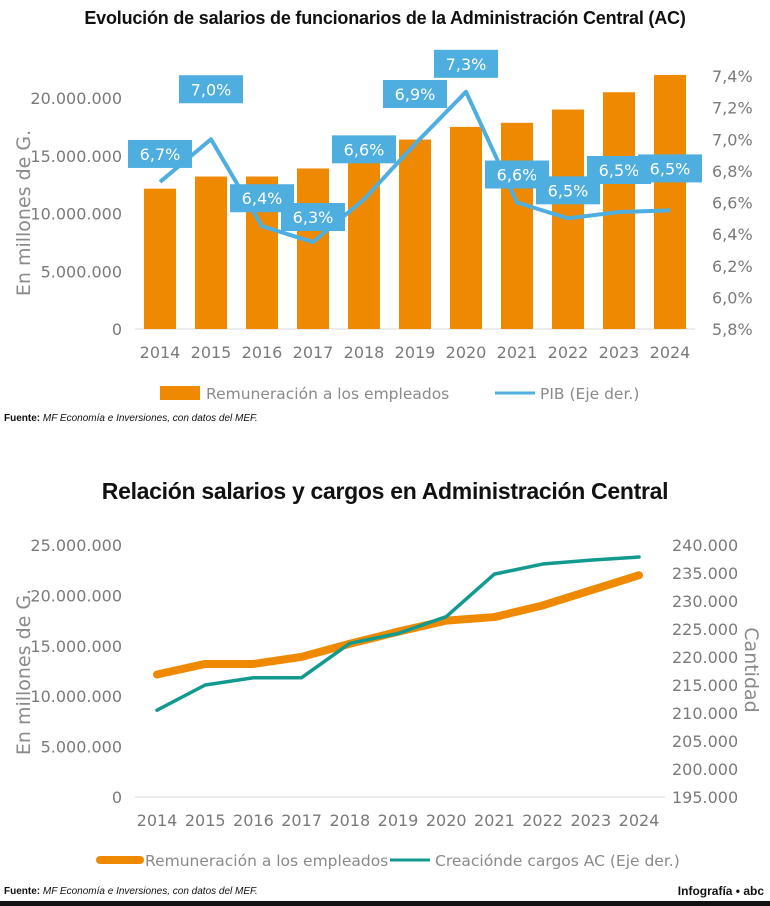 Image resolution: width=770 pixels, height=906 pixels. I want to click on data-label-2014: 6,7%, so click(160, 154).